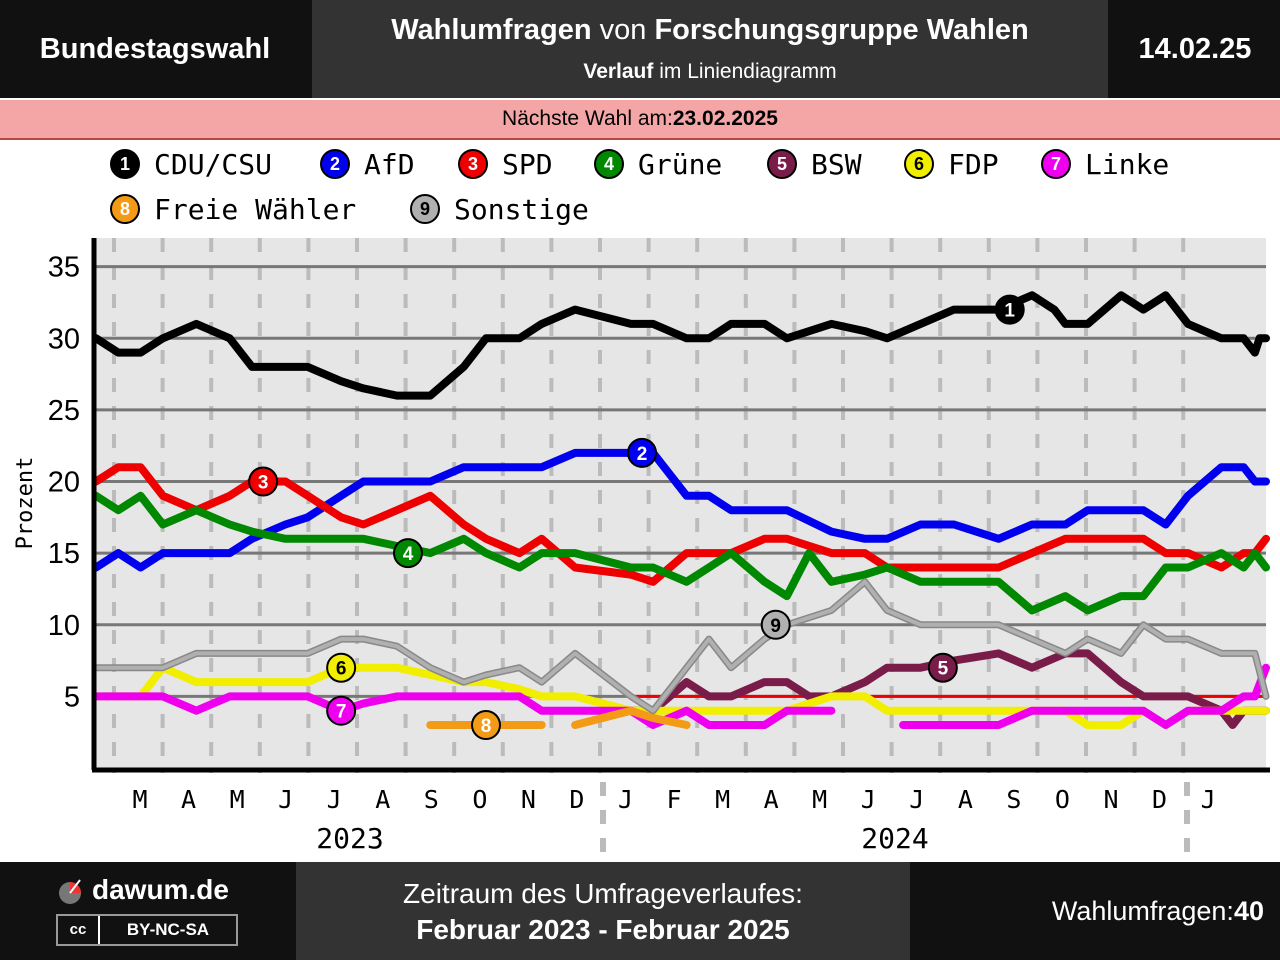 The height and width of the screenshot is (960, 1280). I want to click on series-line-cdu-csu, so click(681, 345).